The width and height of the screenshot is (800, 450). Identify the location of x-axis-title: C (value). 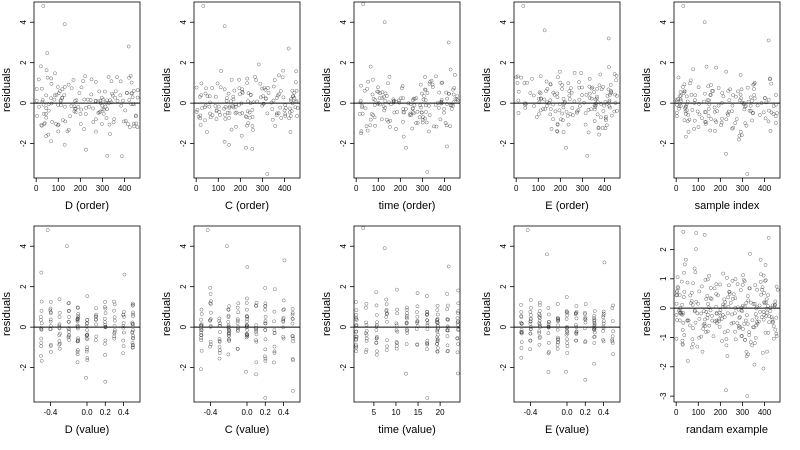
(247, 430).